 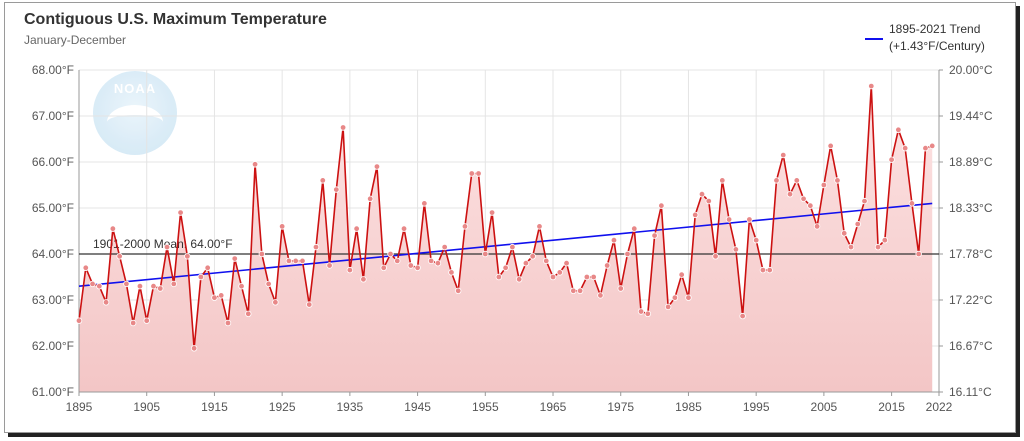 What do you see at coordinates (937, 46) in the screenshot?
I see `legend-trend-line2: (+1.43°F/Century)` at bounding box center [937, 46].